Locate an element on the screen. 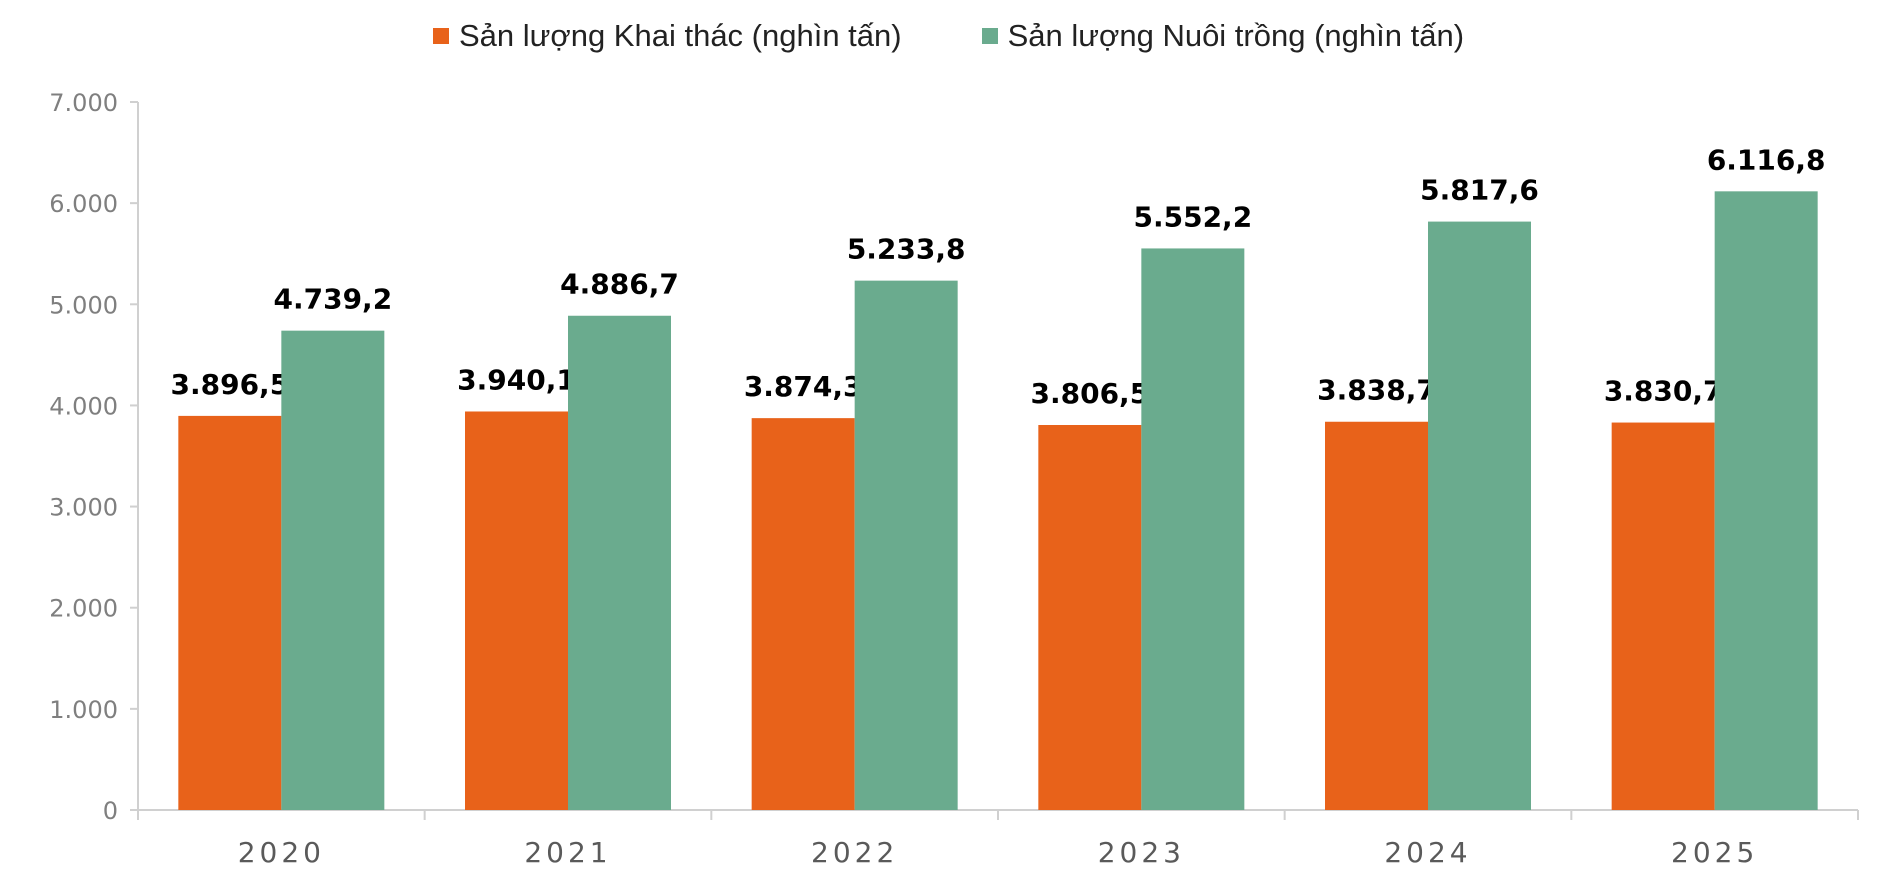 This screenshot has height=887, width=1897. data-label-nuoi-trong-2021: 4.886,7 is located at coordinates (619, 284).